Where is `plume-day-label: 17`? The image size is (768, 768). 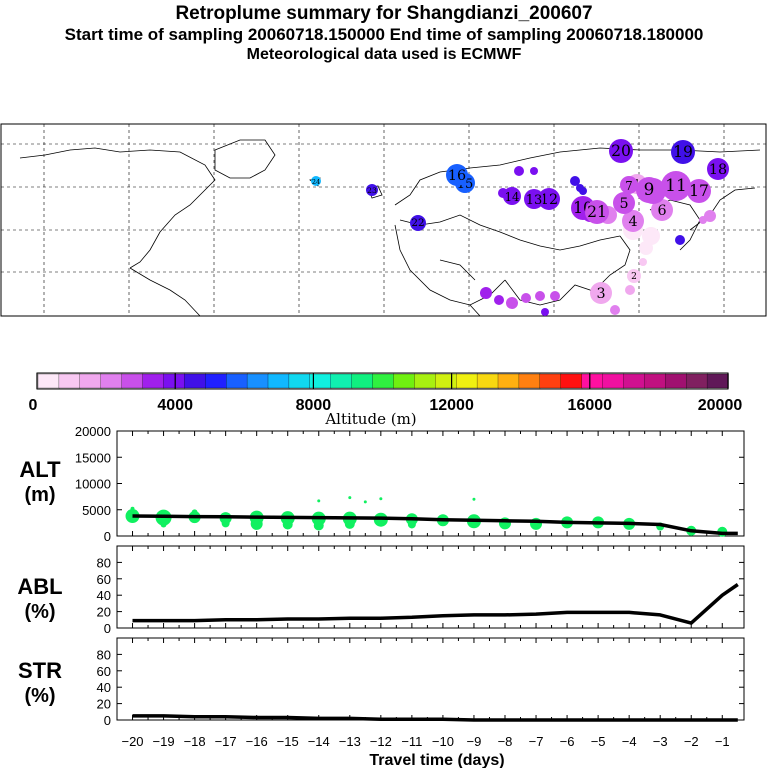 plume-day-label: 17 is located at coordinates (699, 191).